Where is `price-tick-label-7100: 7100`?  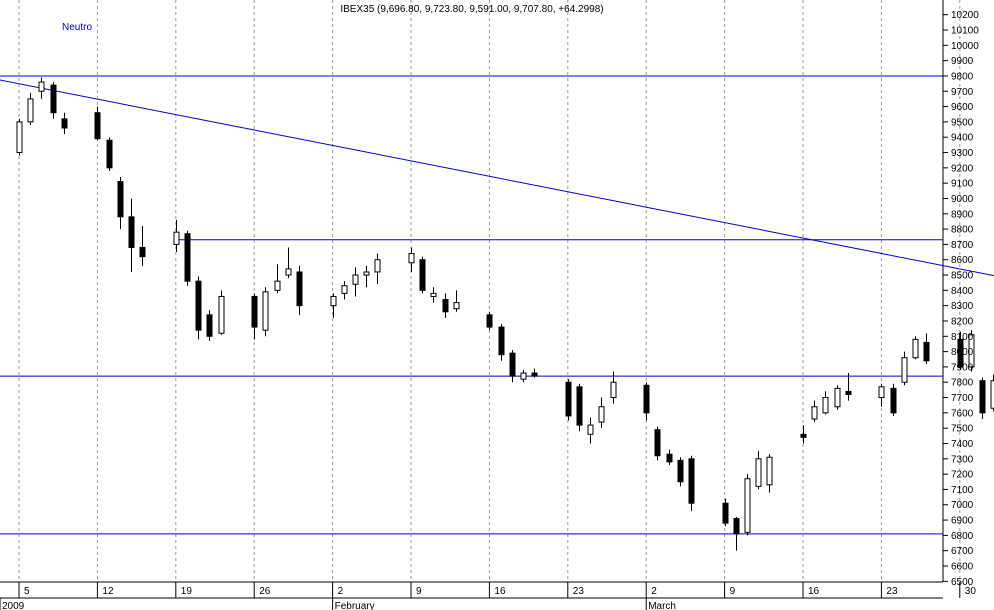 price-tick-label-7100: 7100 is located at coordinates (962, 490).